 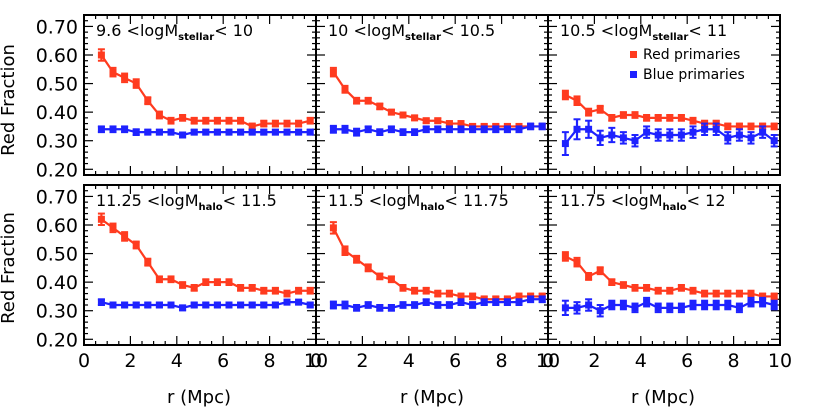 I want to click on legend-swatch, so click(x=633, y=54).